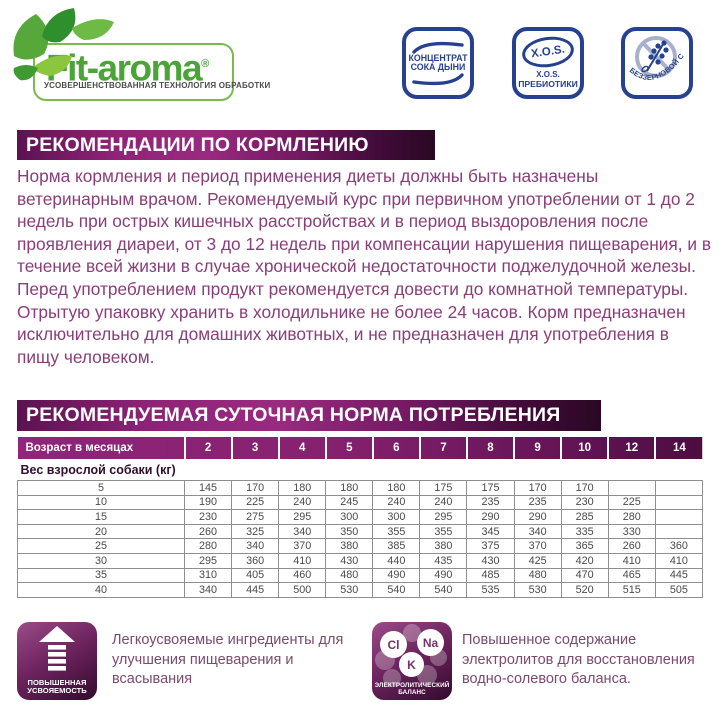 The image size is (719, 720). Describe the element at coordinates (349, 502) in the screenshot. I see `norm-value-cell: 245` at that location.